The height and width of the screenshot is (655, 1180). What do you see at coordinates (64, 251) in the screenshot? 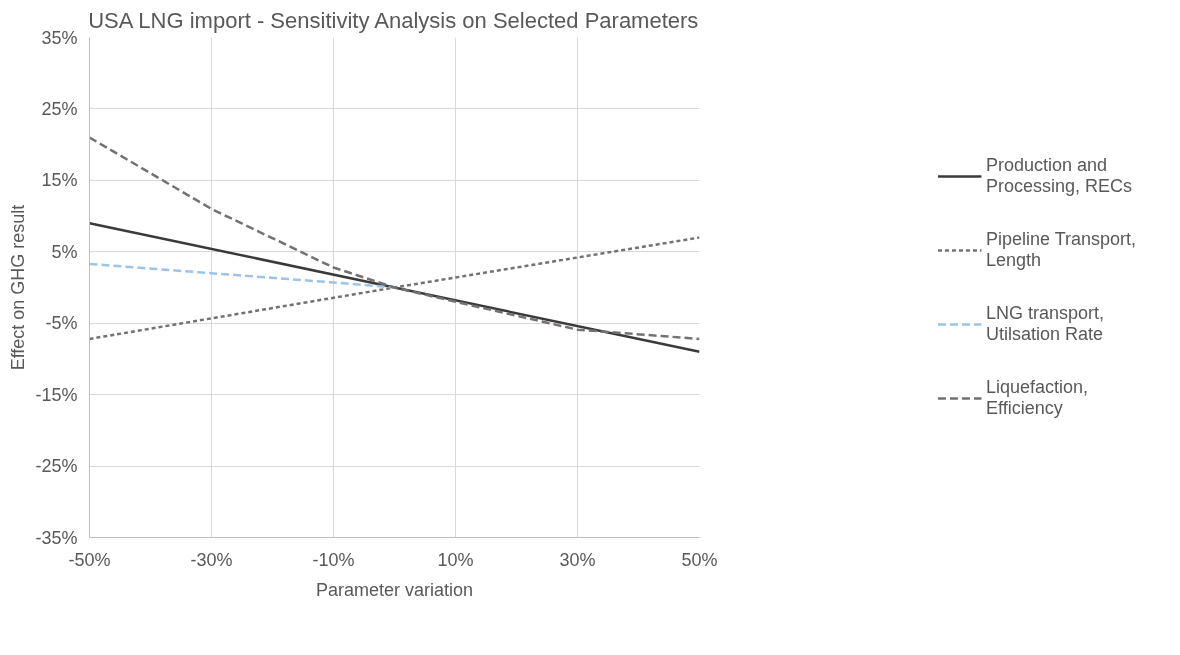
I see `y-tick-label: 5%` at bounding box center [64, 251].